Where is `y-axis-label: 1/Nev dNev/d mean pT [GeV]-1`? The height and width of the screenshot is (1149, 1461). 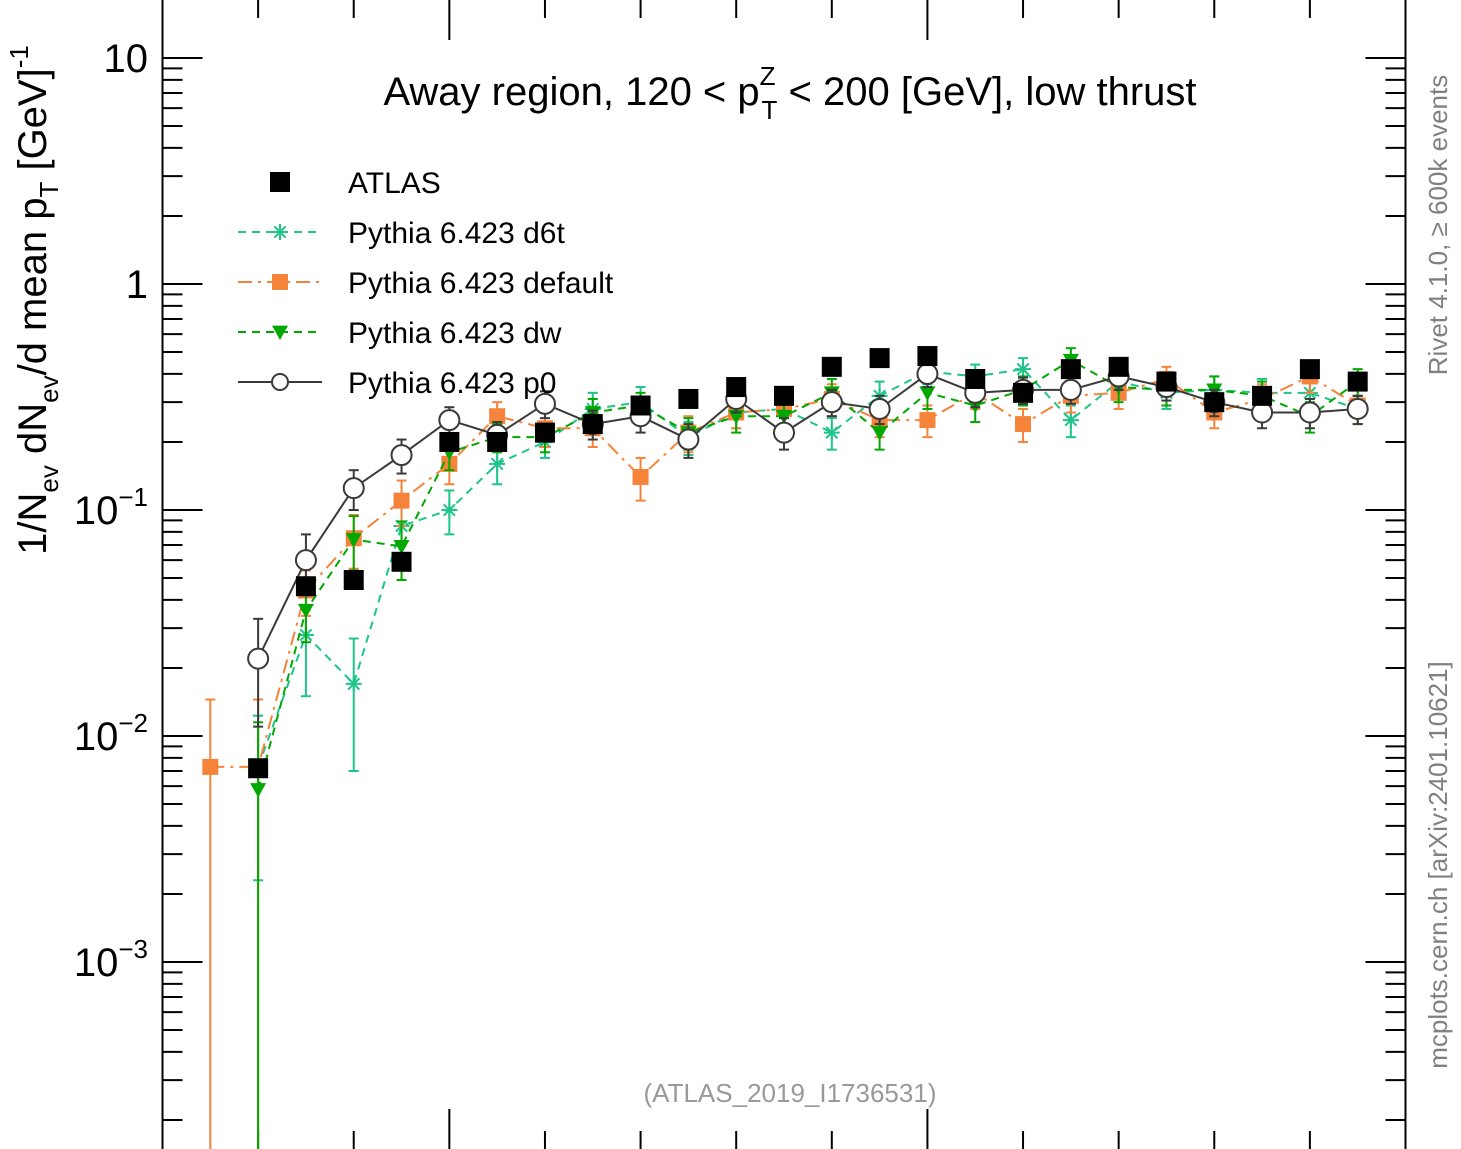
y-axis-label: 1/Nev dNev/d mean pT [GeV]-1 is located at coordinates (34, 300).